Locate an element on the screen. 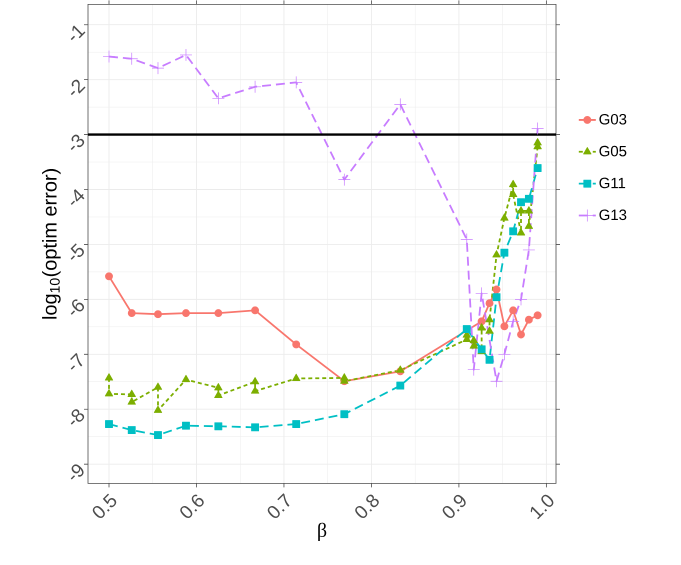 The width and height of the screenshot is (681, 565). x-tick-label: 0.9 is located at coordinates (454, 506).